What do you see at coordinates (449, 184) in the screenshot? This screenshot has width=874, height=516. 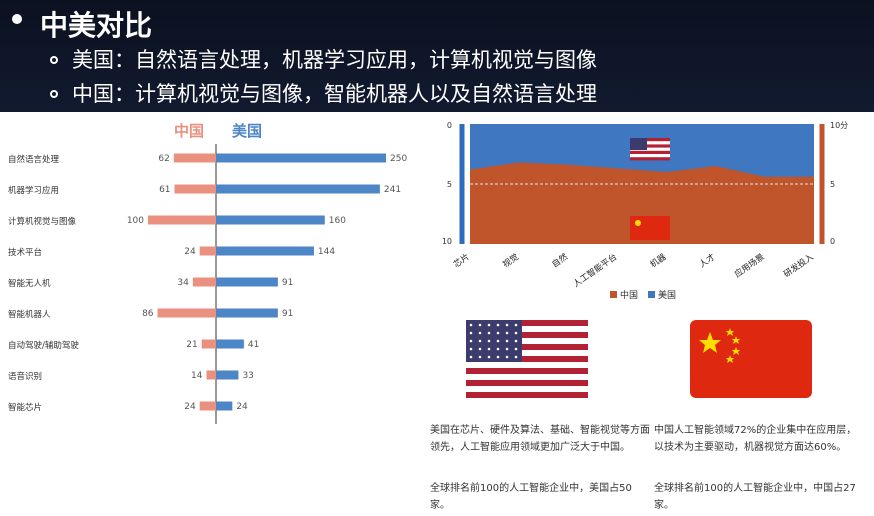 I see `left-axis-tick: 5` at bounding box center [449, 184].